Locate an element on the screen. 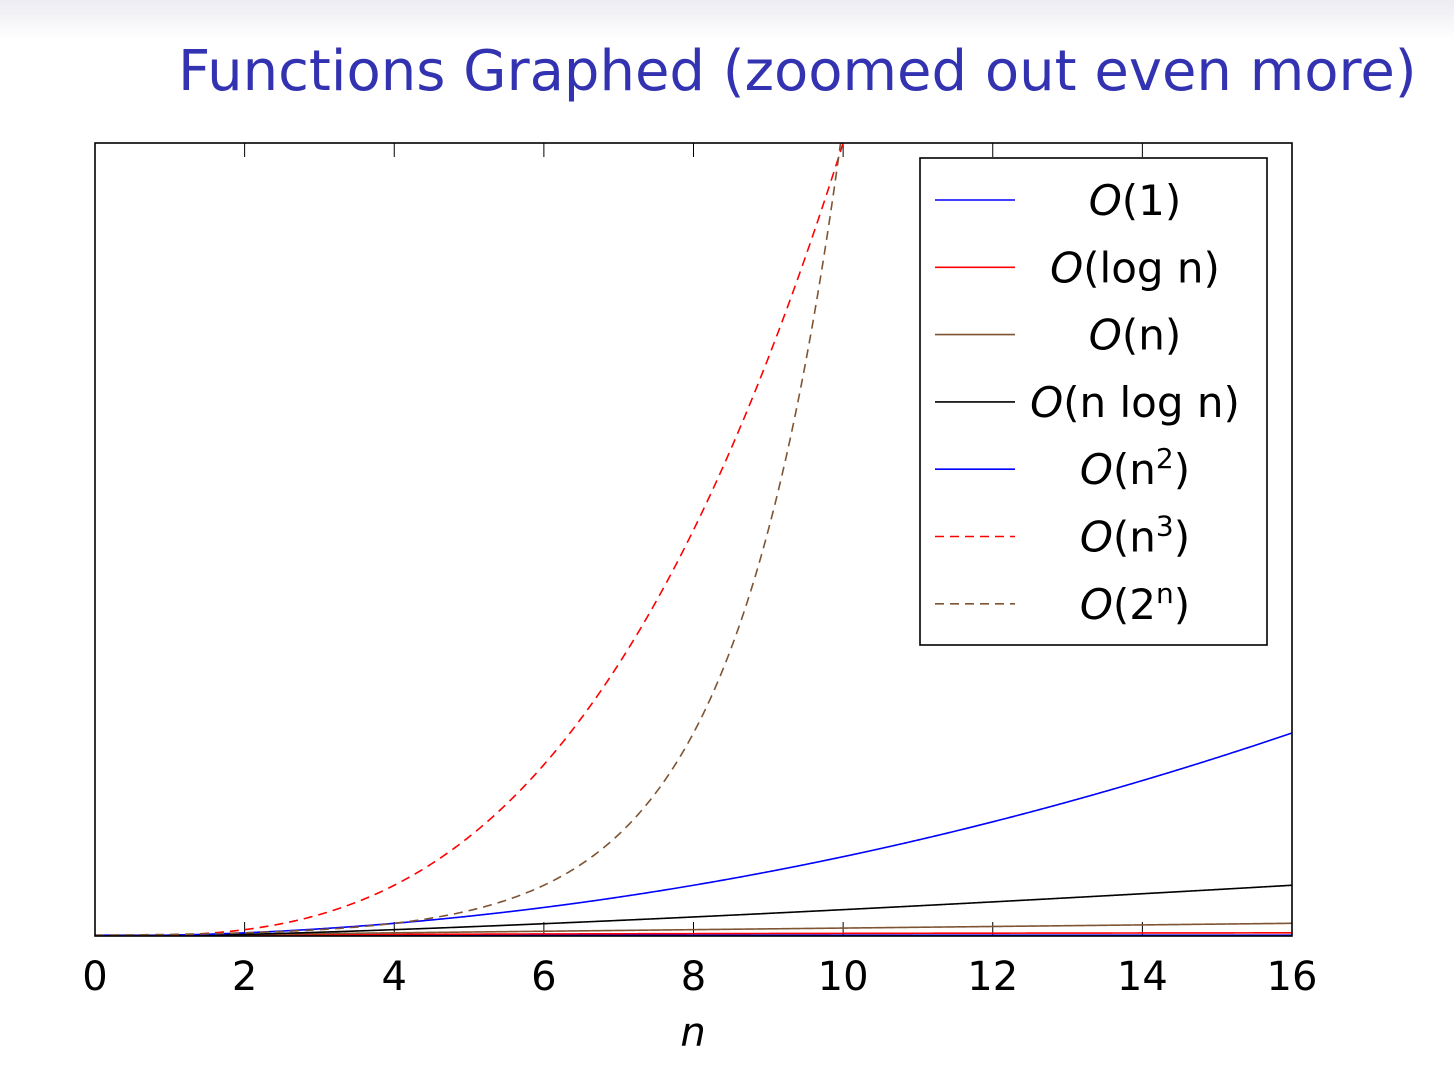 Image resolution: width=1454 pixels, height=1066 pixels. header-band is located at coordinates (727, 20).